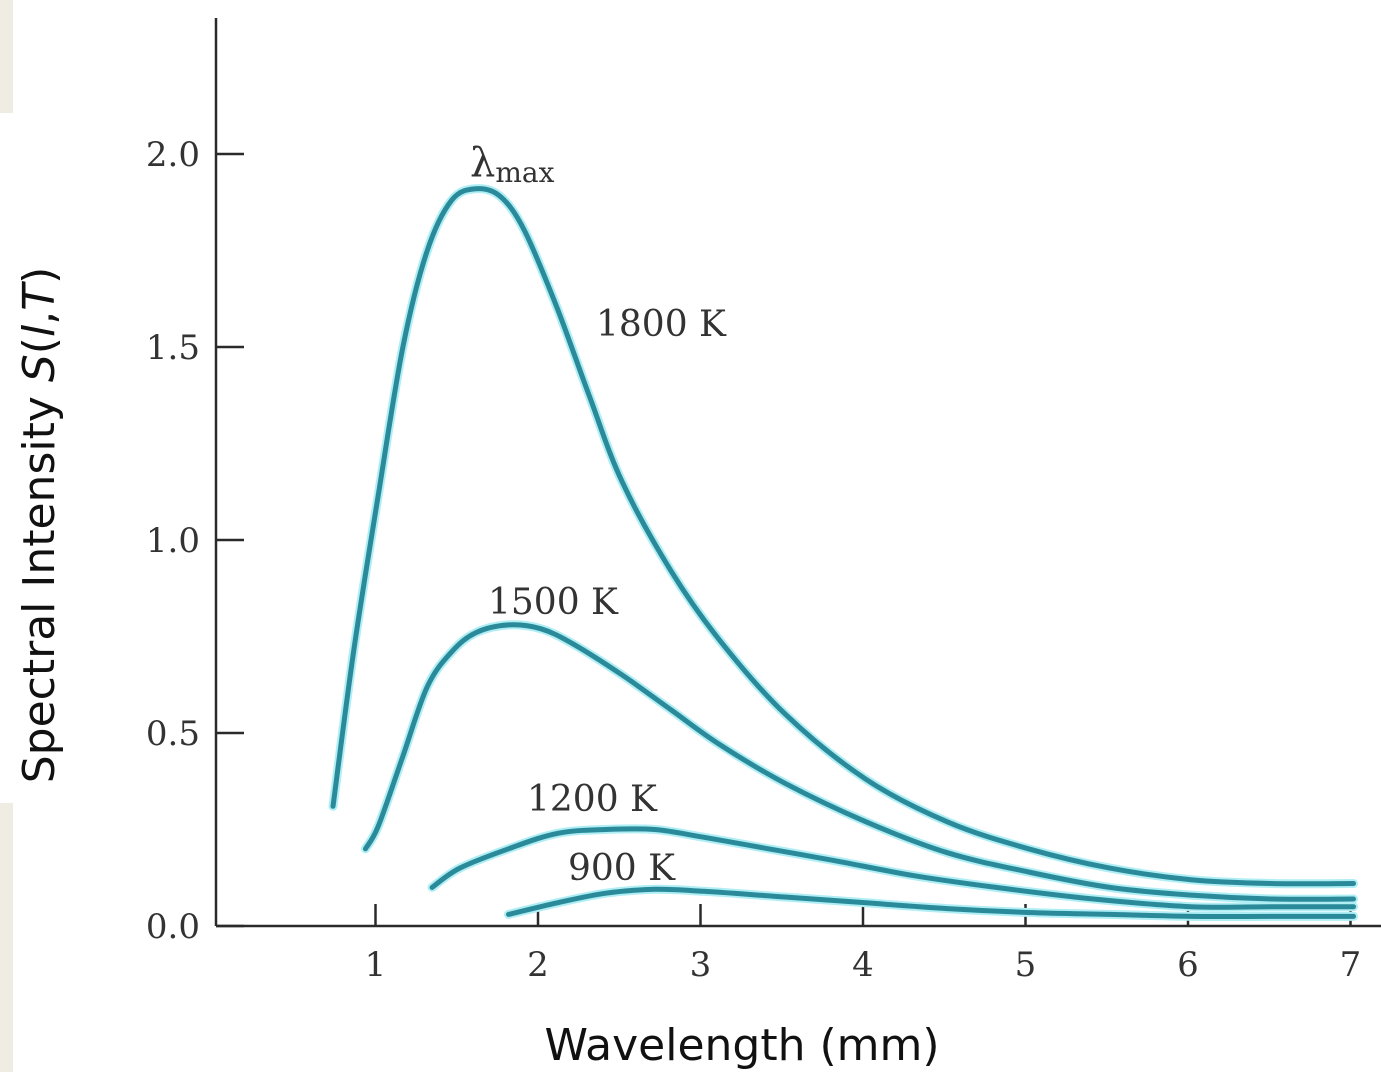  Describe the element at coordinates (863, 965) in the screenshot. I see `x-tick-label: 4` at that location.